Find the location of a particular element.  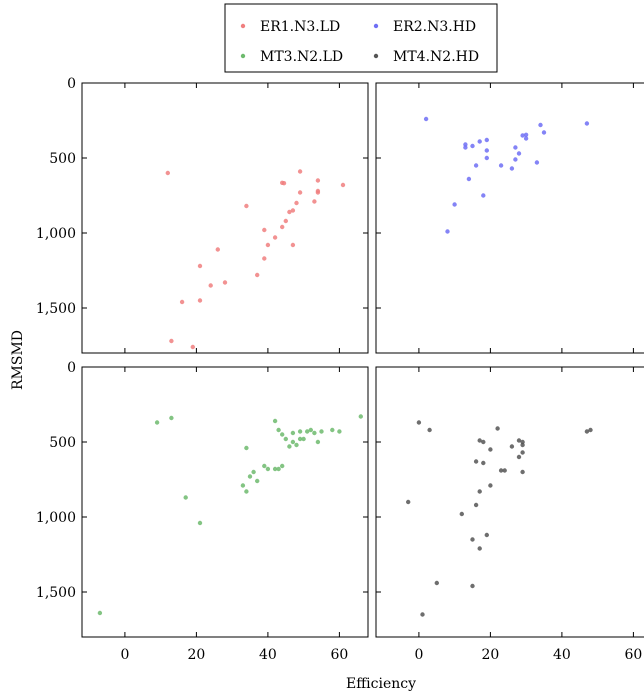

x-tick-label: 60 is located at coordinates (633, 655).